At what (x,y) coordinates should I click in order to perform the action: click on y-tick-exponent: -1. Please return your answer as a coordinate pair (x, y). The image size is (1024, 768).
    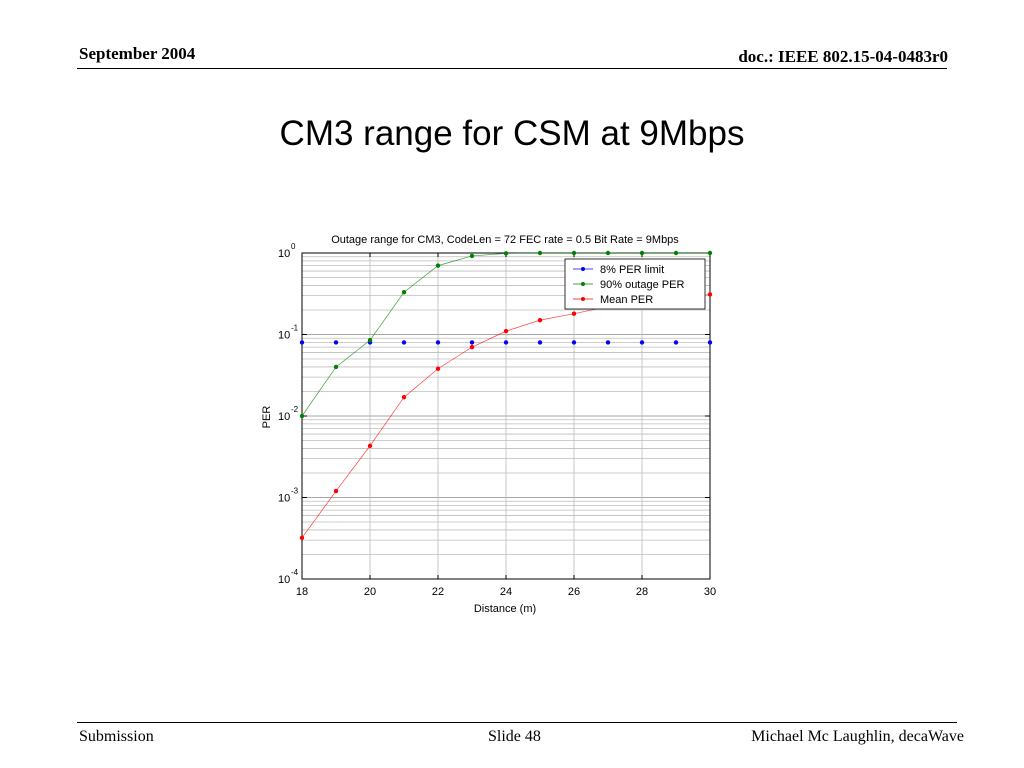
    Looking at the image, I should click on (295, 328).